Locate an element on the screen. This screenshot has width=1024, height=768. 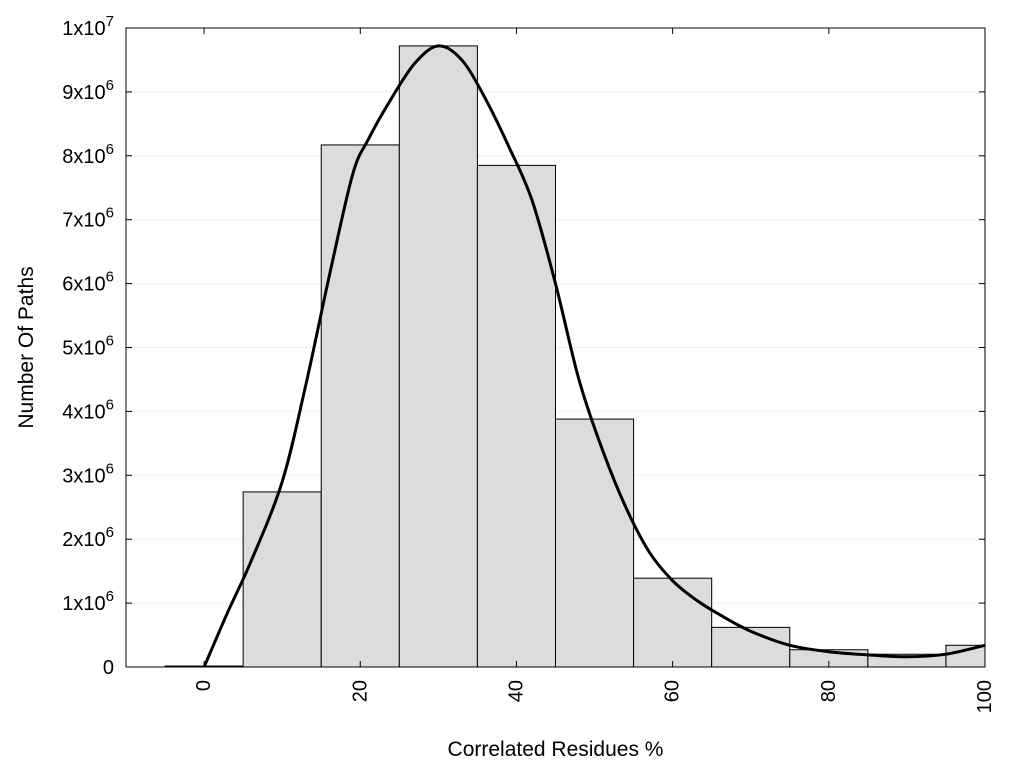
x-tick-label: 80 is located at coordinates (829, 691).